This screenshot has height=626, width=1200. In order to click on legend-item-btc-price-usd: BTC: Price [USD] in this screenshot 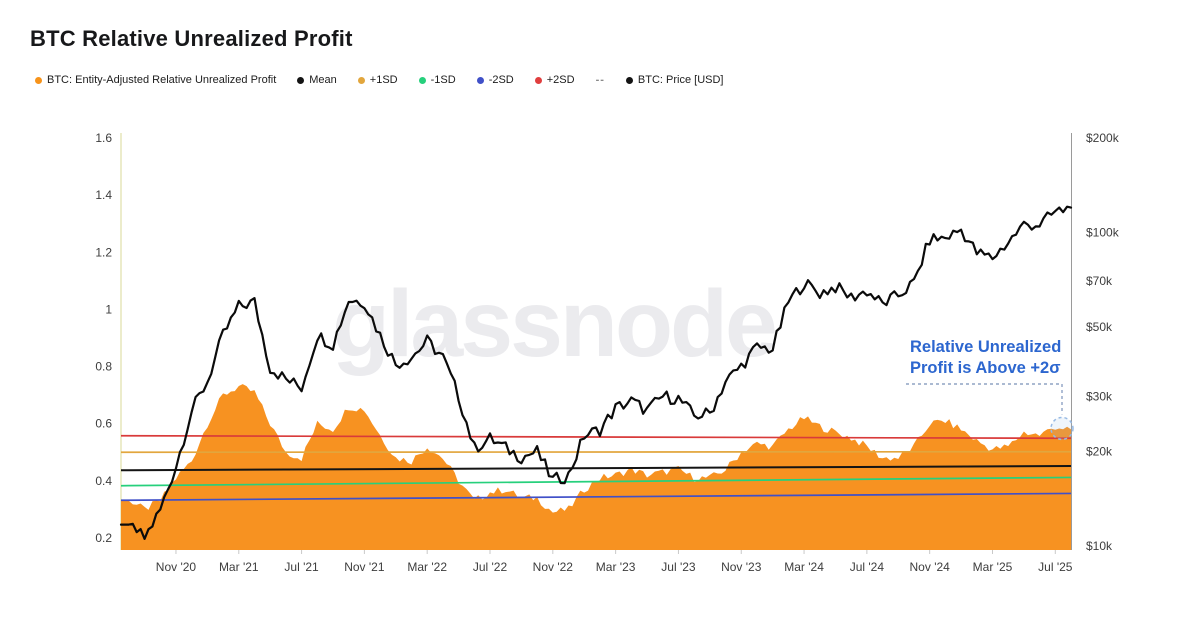, I will do `click(674, 80)`.